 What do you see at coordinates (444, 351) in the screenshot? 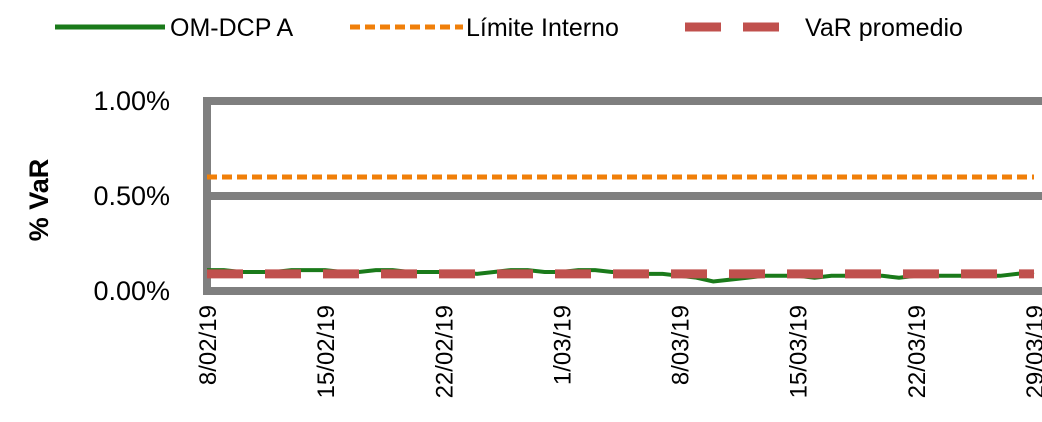
I see `x-tick-label-2: 22/02/19` at bounding box center [444, 351].